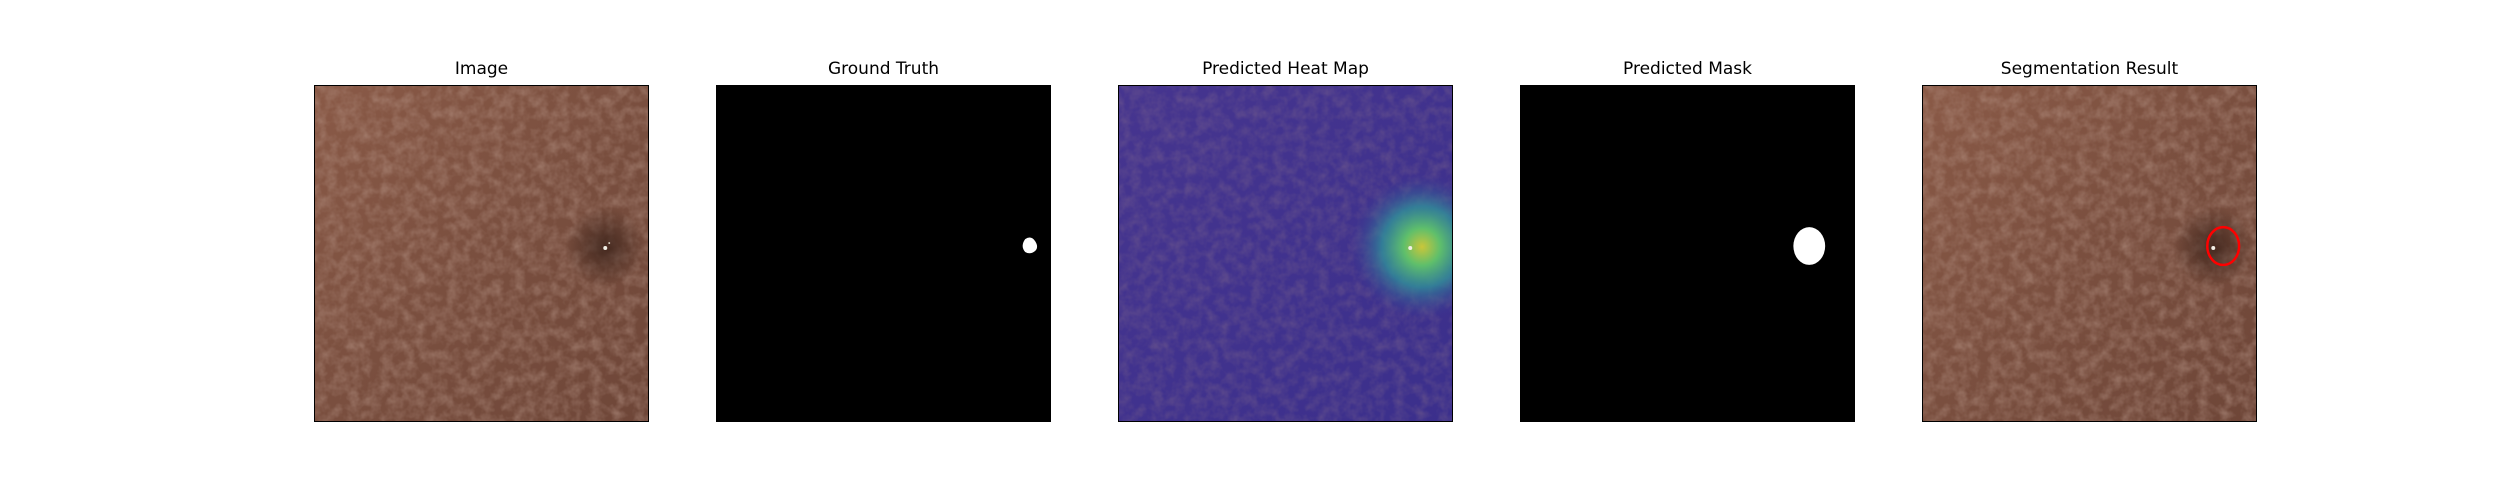  I want to click on defect-spot, so click(605, 248).